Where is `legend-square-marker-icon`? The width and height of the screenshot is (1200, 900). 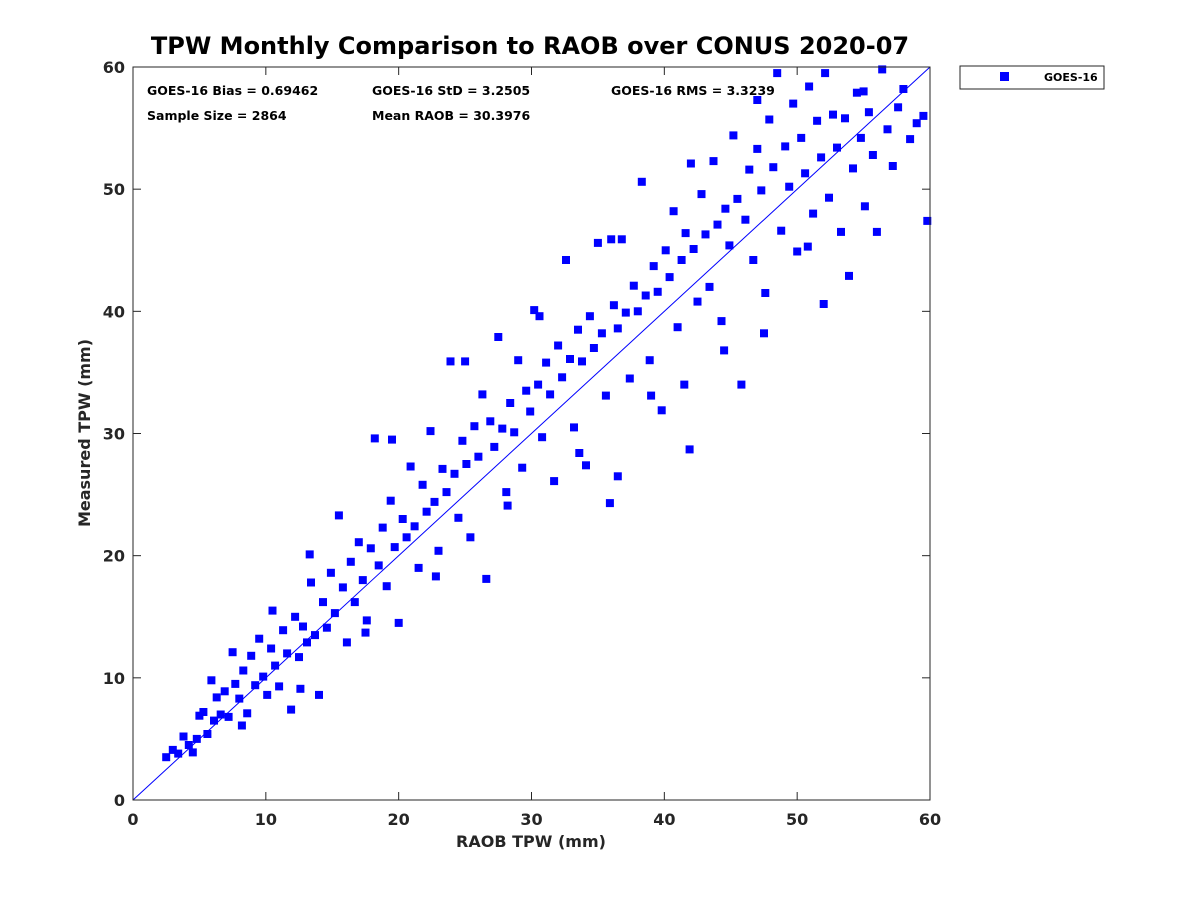
legend-square-marker-icon is located at coordinates (1004, 76).